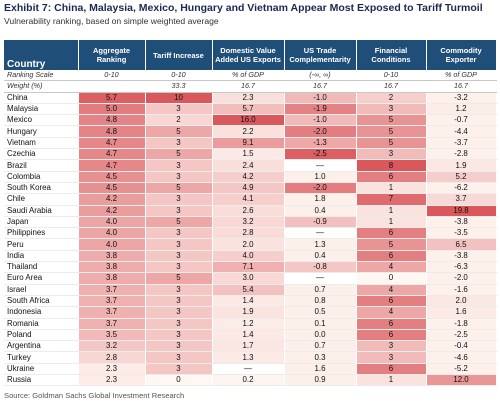  What do you see at coordinates (112, 357) in the screenshot?
I see `aggregate-ranking-cell: 2.8` at bounding box center [112, 357].